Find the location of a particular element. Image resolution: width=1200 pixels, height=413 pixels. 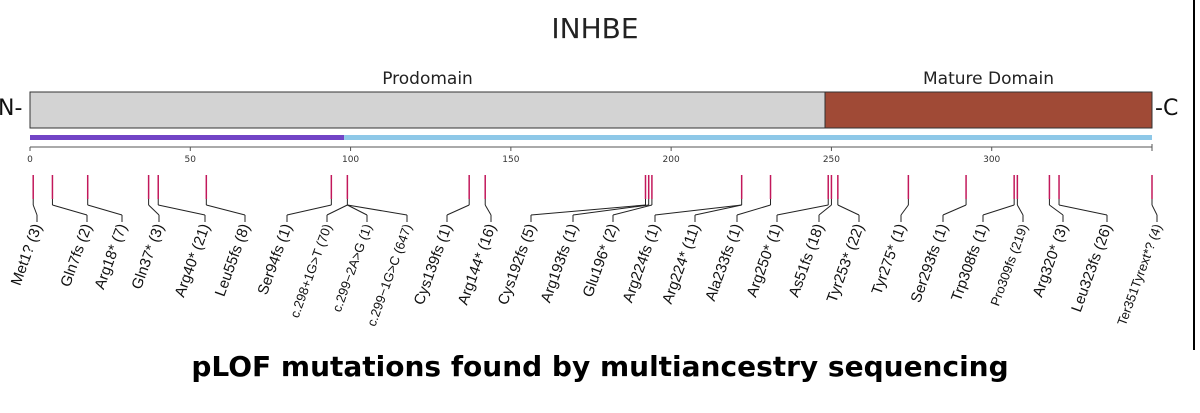

domain-label: Prodomain is located at coordinates (427, 79).